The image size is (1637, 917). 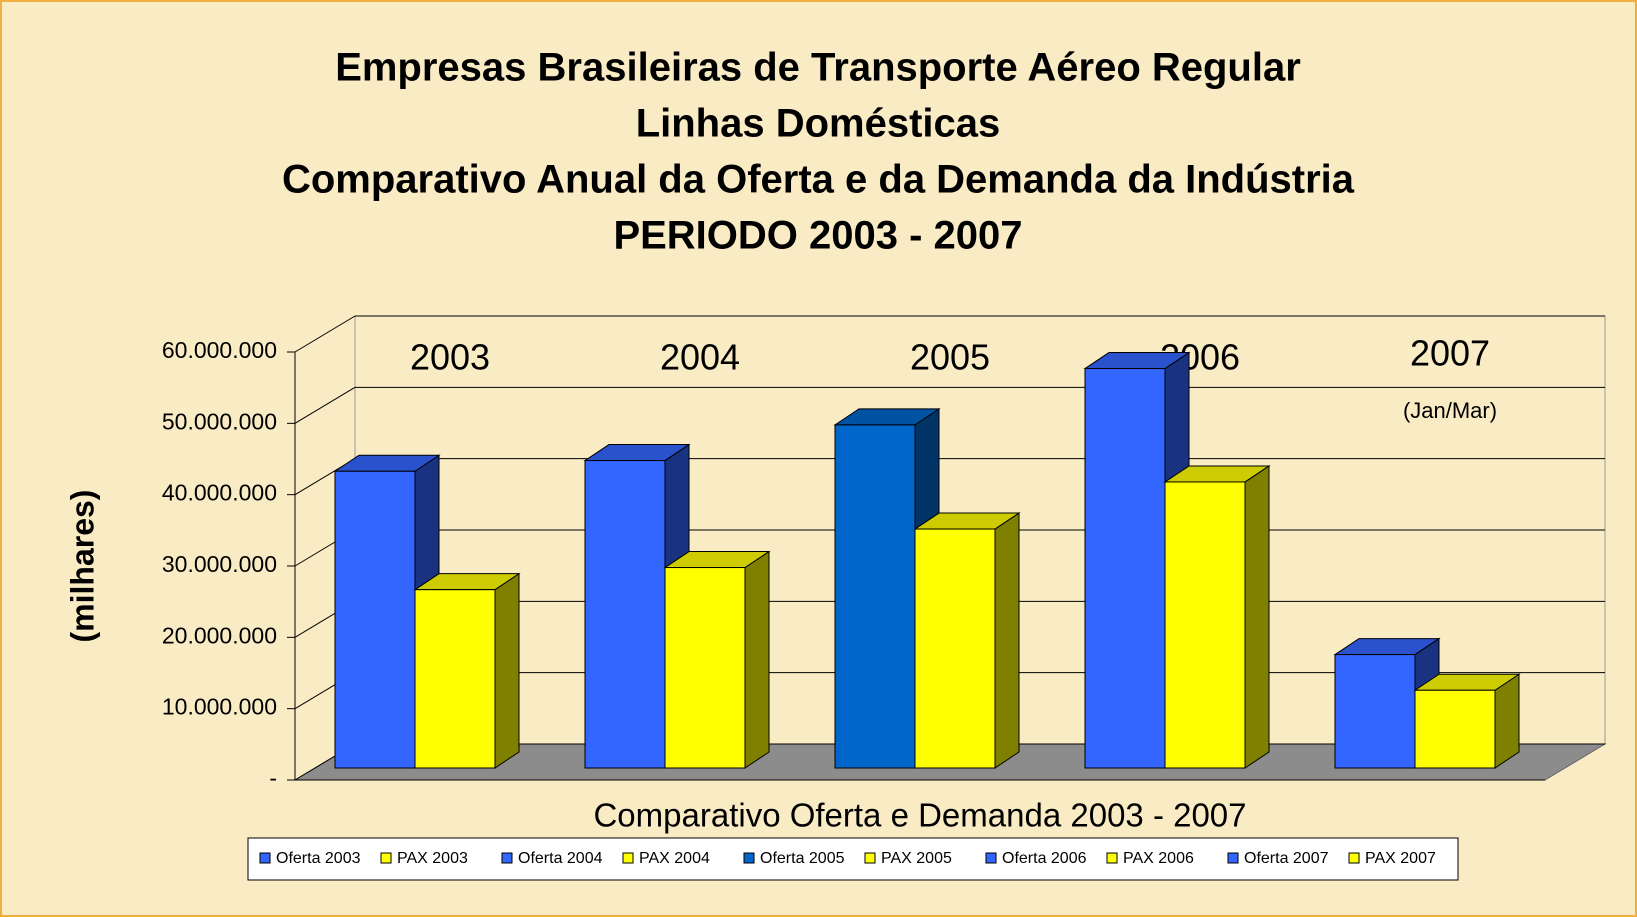 What do you see at coordinates (1158, 858) in the screenshot?
I see `legend-label: PAX 2006` at bounding box center [1158, 858].